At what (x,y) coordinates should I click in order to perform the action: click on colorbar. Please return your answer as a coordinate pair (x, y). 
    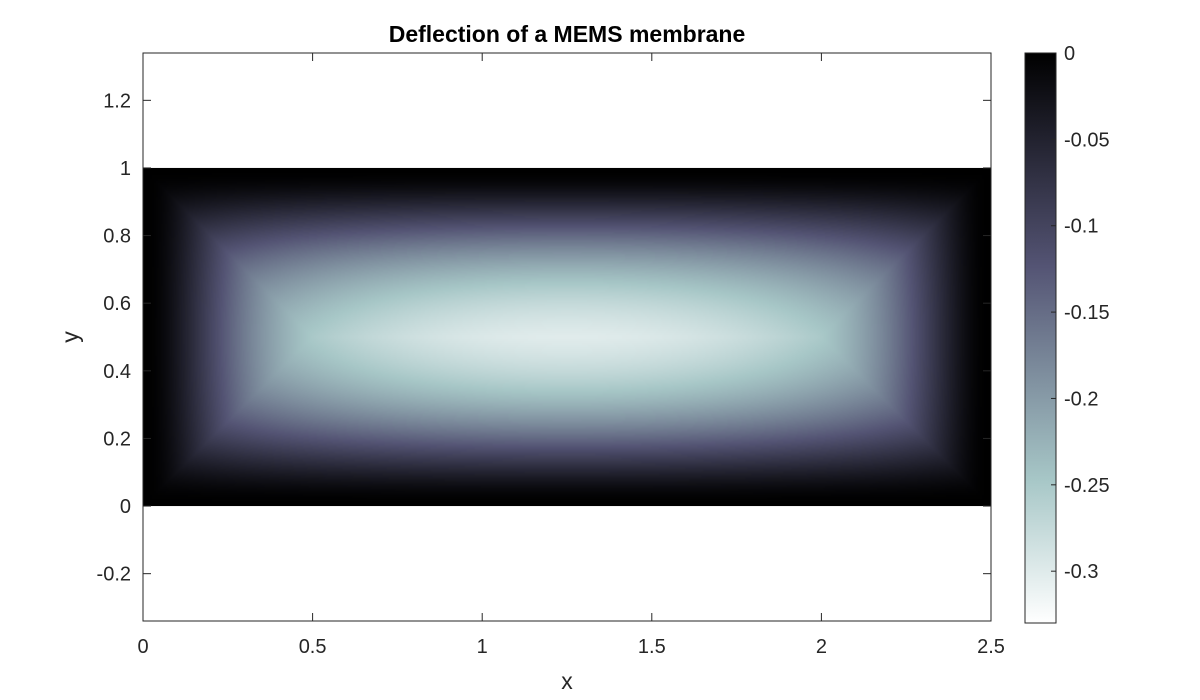
    Looking at the image, I should click on (1040, 338).